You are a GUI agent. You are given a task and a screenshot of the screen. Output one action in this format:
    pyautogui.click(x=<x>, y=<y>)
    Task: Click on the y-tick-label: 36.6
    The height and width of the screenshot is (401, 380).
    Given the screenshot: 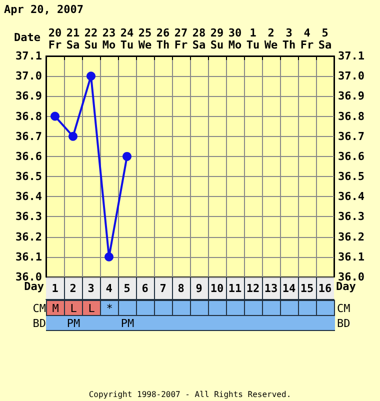 What is the action you would take?
    pyautogui.click(x=29, y=156)
    